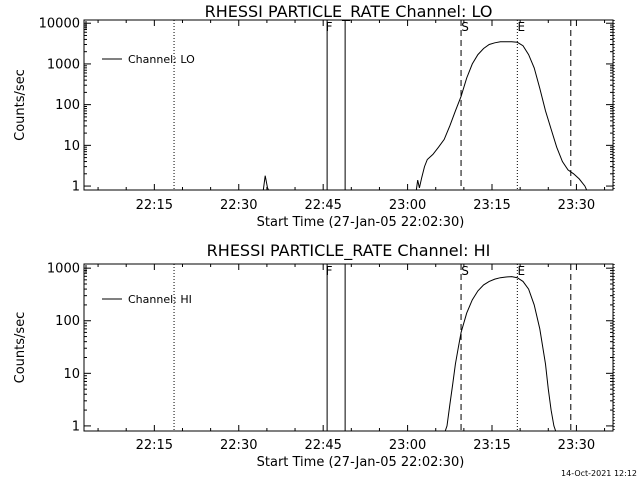 This screenshot has height=480, width=640. What do you see at coordinates (76, 426) in the screenshot?
I see `chart2-y-tick-label: 1` at bounding box center [76, 426].